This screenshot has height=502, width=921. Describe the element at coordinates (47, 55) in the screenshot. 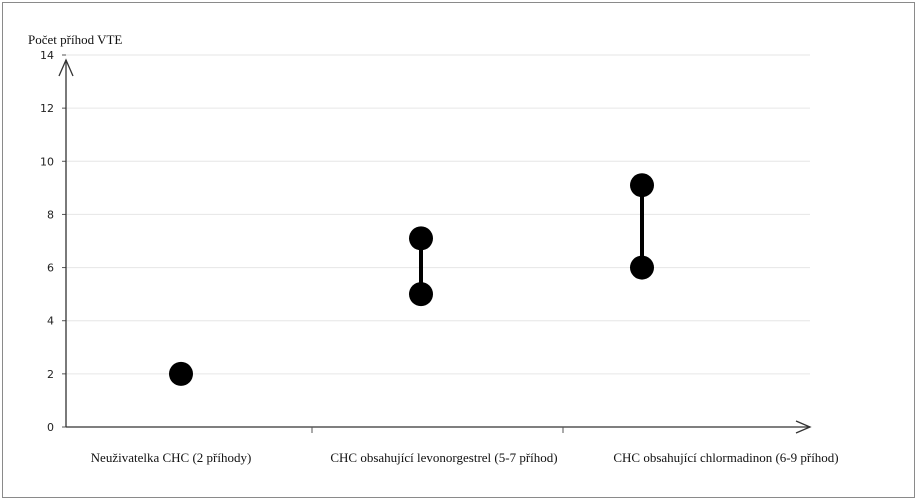

I see `y-tick-label: 14` at that location.